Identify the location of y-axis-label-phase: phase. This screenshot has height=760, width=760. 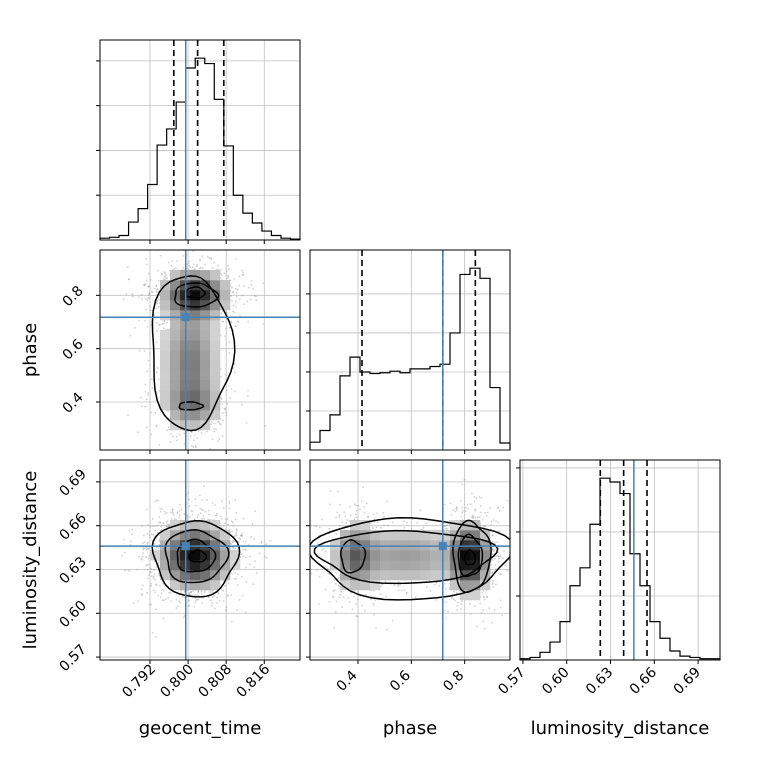
(30, 350).